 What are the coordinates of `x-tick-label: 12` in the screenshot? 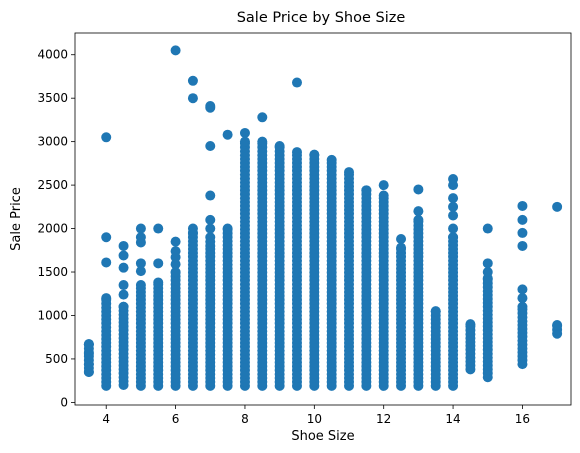 It's located at (383, 419).